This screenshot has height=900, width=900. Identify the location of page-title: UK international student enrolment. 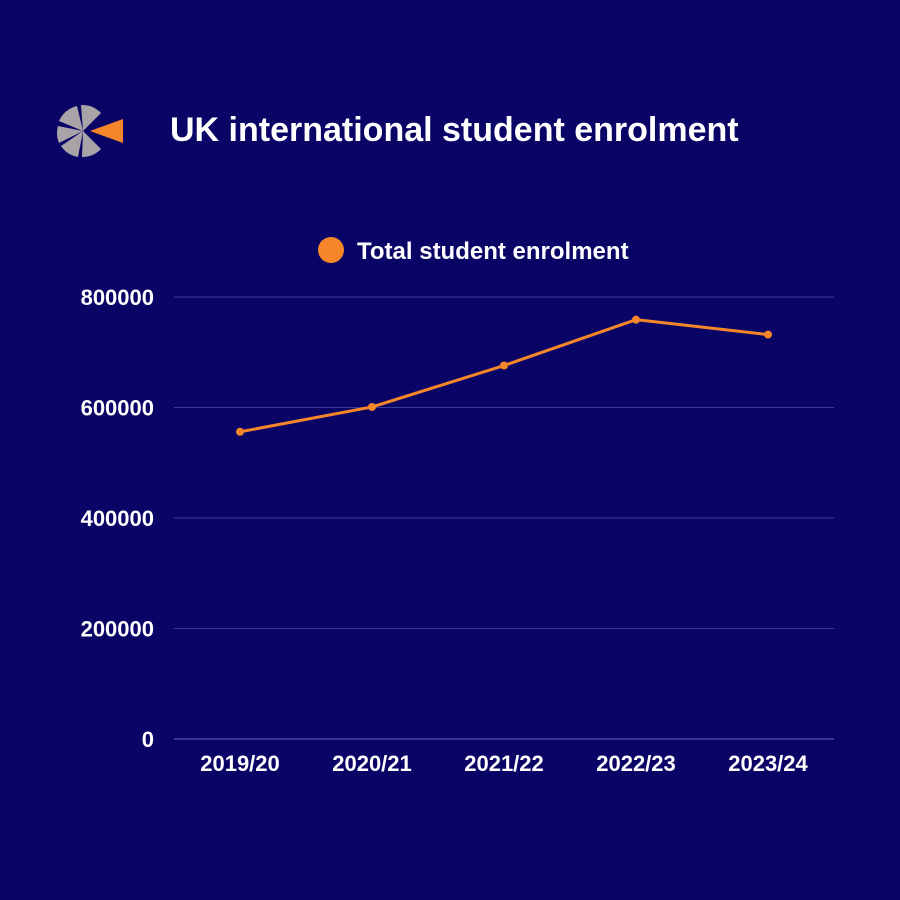
(454, 130).